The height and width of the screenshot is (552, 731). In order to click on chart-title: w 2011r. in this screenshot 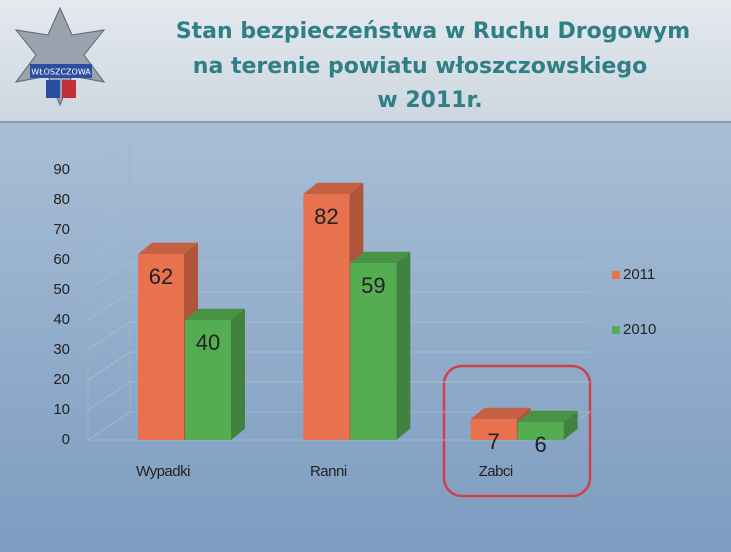, I will do `click(429, 100)`.